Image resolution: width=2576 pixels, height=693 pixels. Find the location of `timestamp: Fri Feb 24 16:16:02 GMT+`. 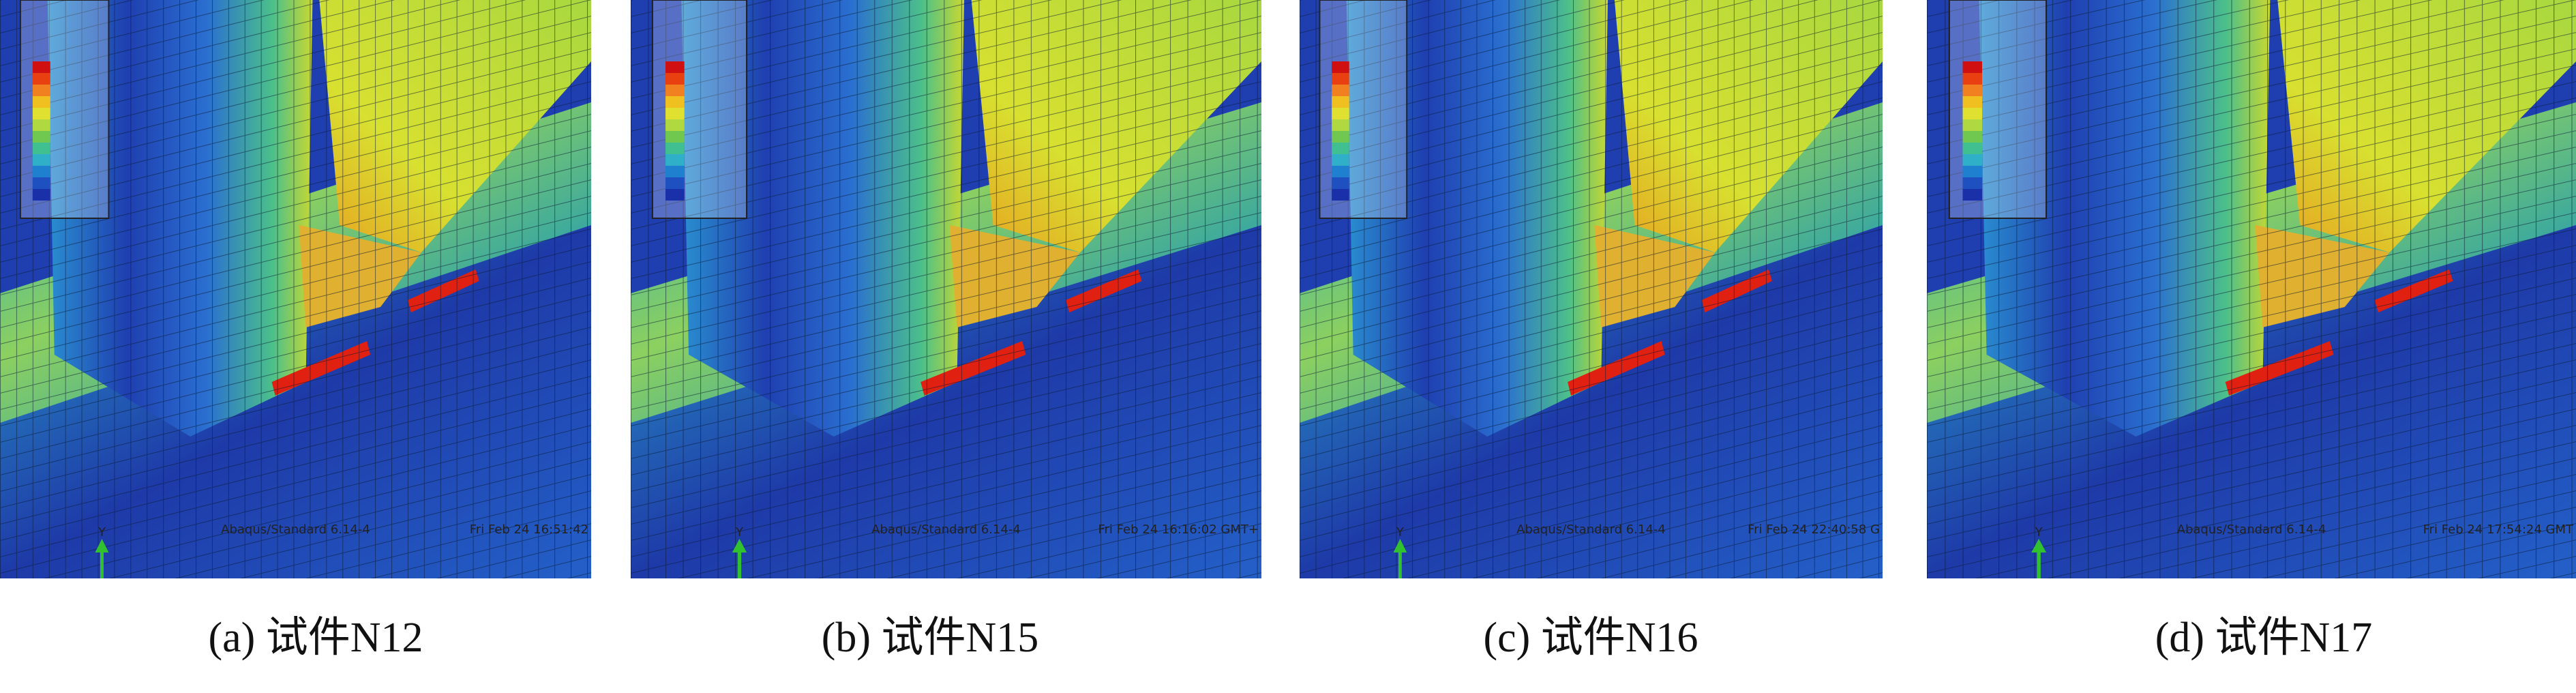

timestamp: Fri Feb 24 16:16:02 GMT+ is located at coordinates (1178, 529).